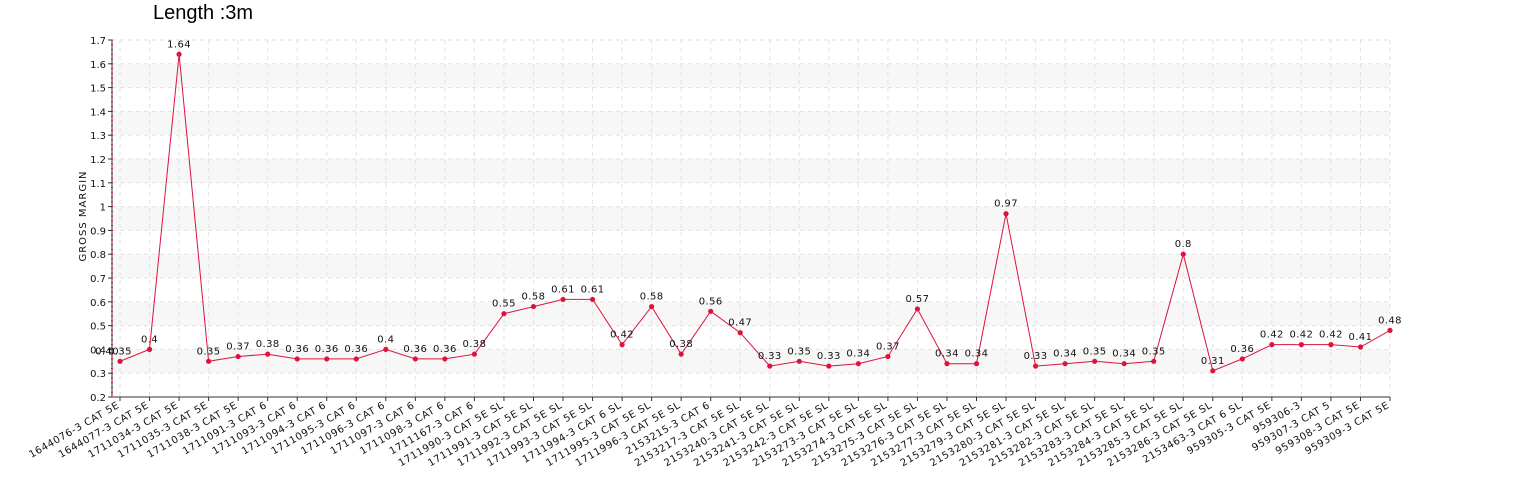 The width and height of the screenshot is (1520, 480). I want to click on data-label: 0.97, so click(1006, 204).